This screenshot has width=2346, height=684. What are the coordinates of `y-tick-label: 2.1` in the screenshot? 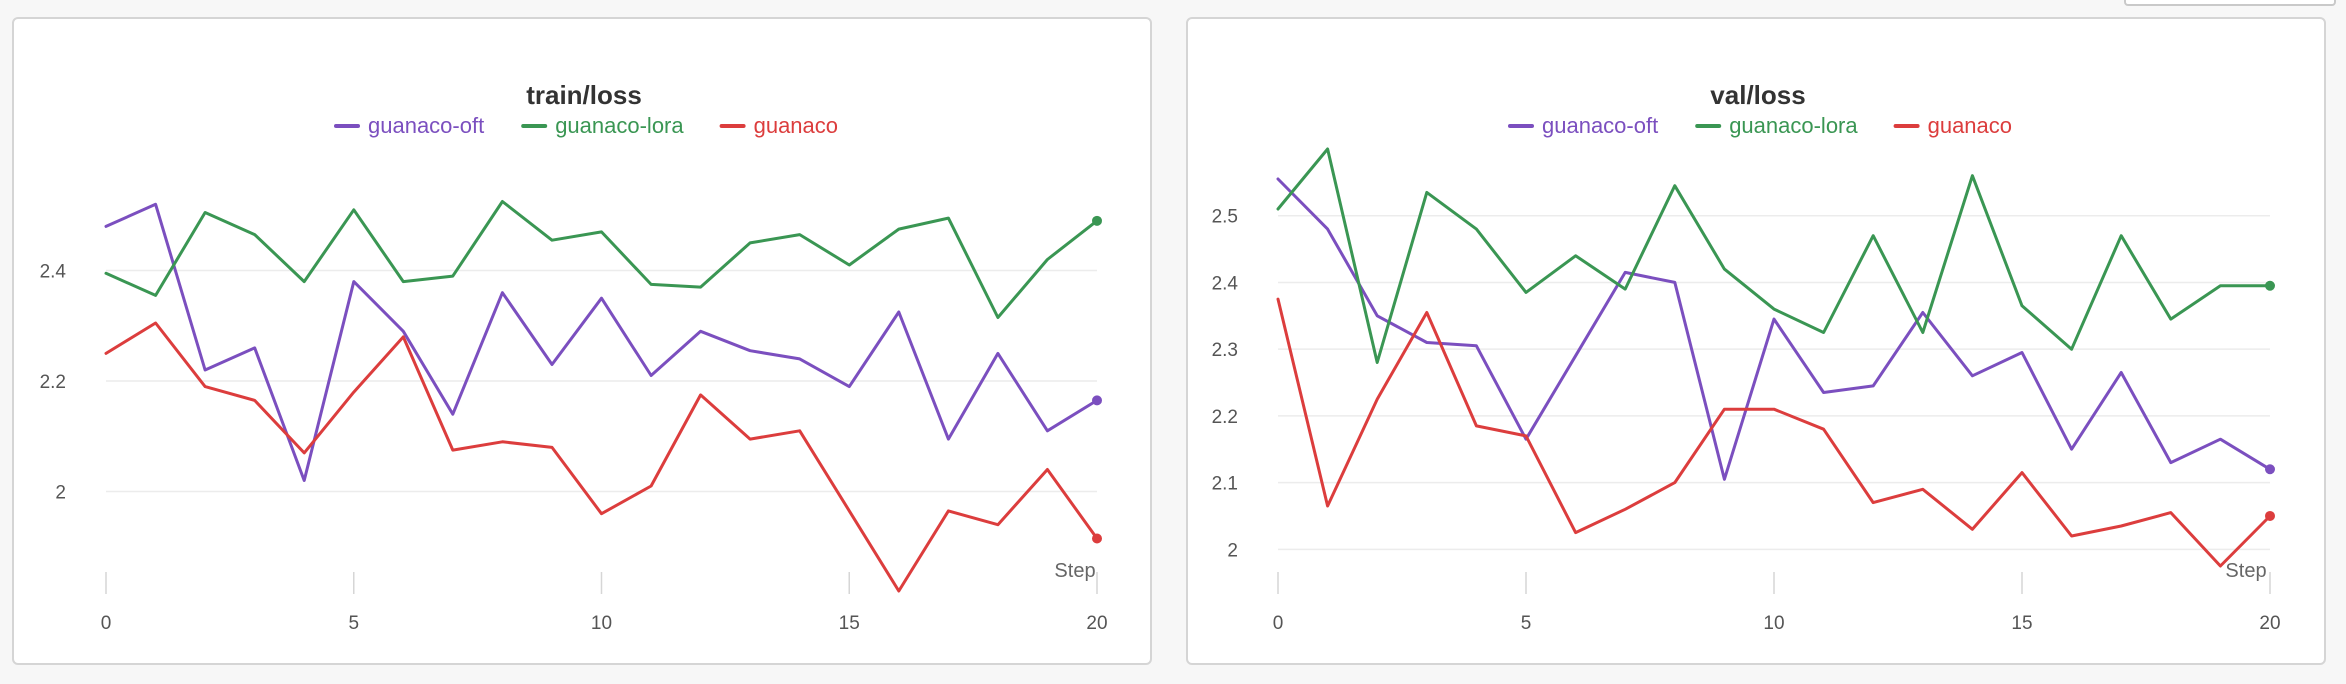 It's located at (1225, 484).